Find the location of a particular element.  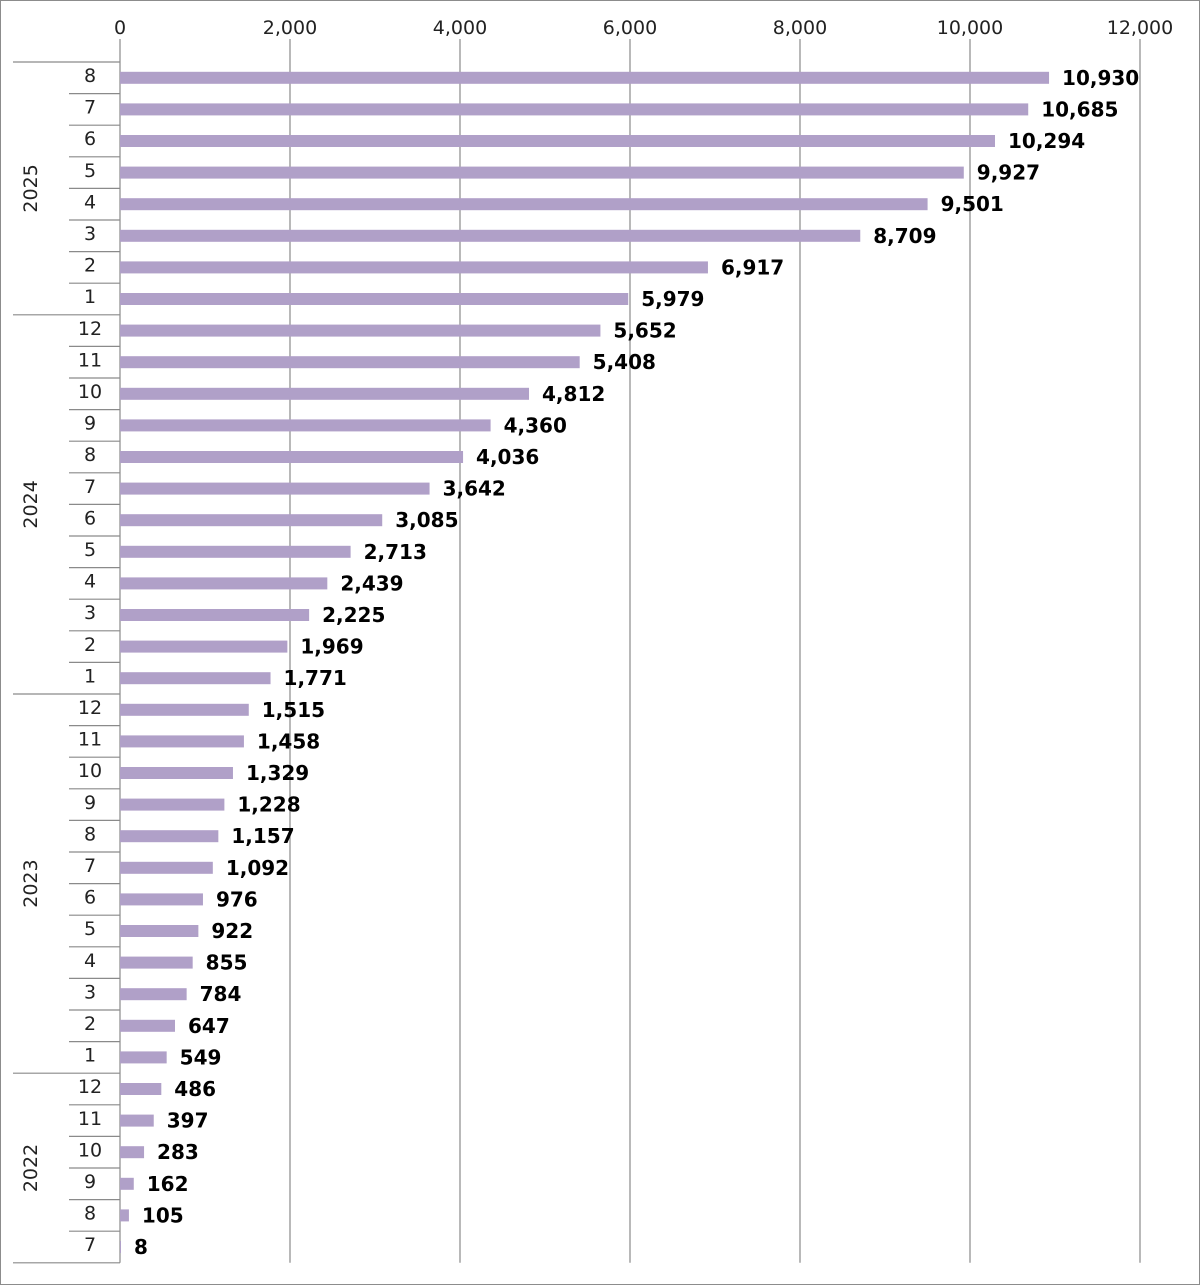

data-label: 105 is located at coordinates (163, 1215).